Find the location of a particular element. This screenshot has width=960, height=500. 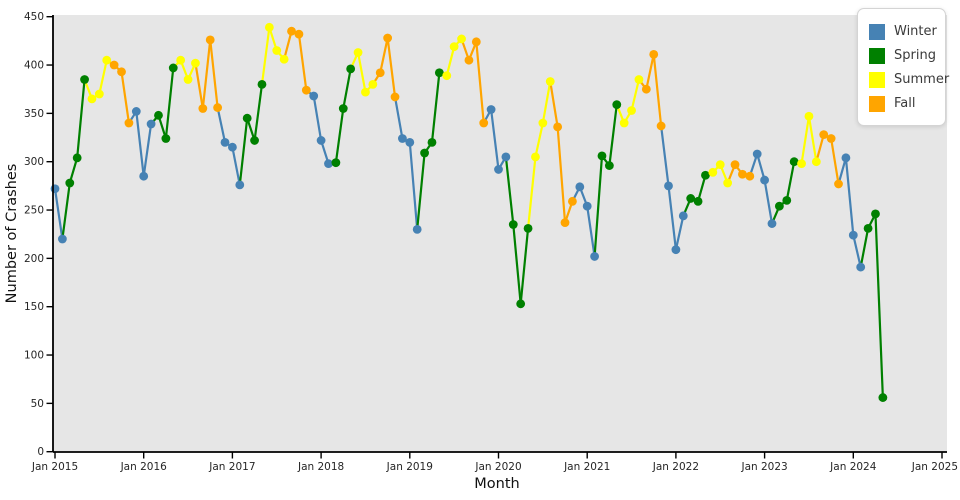

legend-item-fall: Fall is located at coordinates (902, 104).